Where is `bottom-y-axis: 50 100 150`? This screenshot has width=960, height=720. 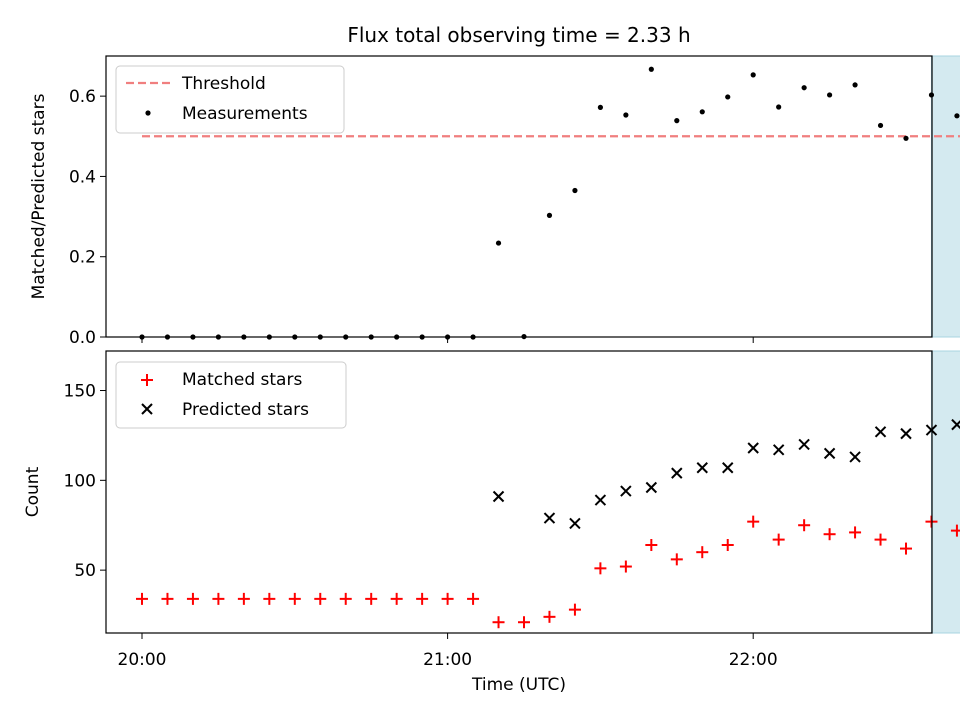 bottom-y-axis: 50 100 150 is located at coordinates (85, 481).